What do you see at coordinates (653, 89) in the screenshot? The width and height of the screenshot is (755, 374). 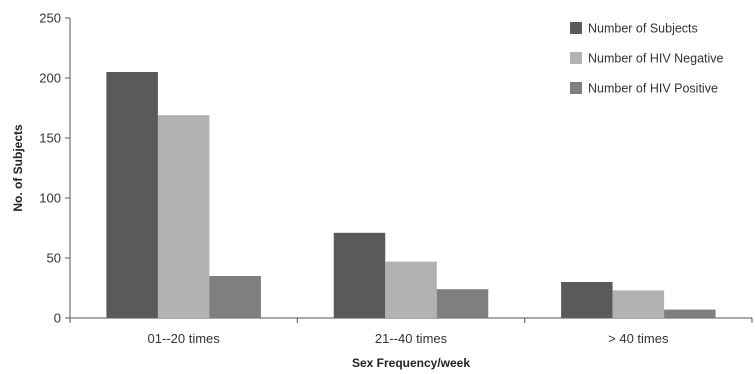 I see `legend-label: Number of HIV Positive` at bounding box center [653, 89].